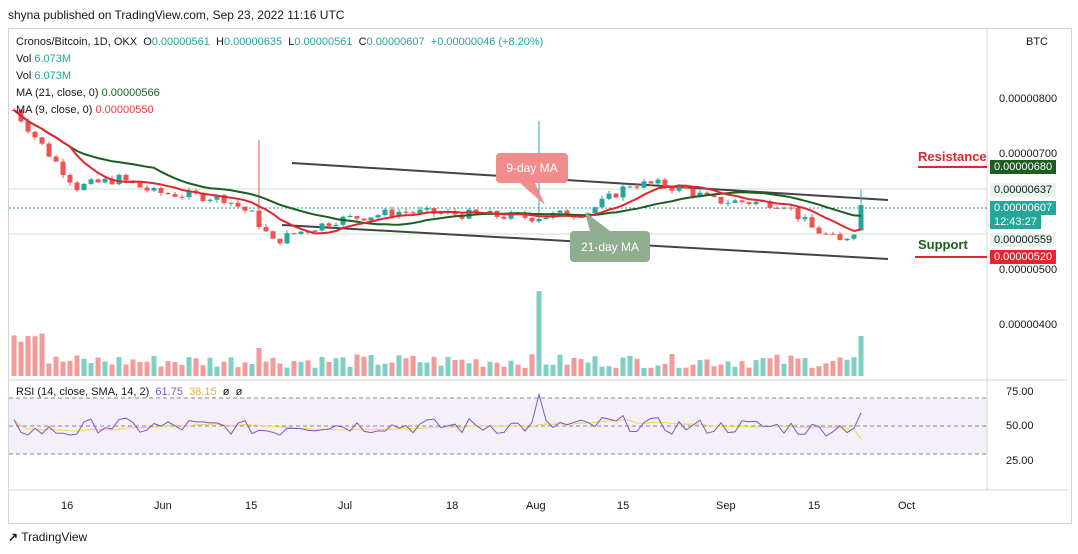  I want to click on rsi-sma-line, so click(437, 429).